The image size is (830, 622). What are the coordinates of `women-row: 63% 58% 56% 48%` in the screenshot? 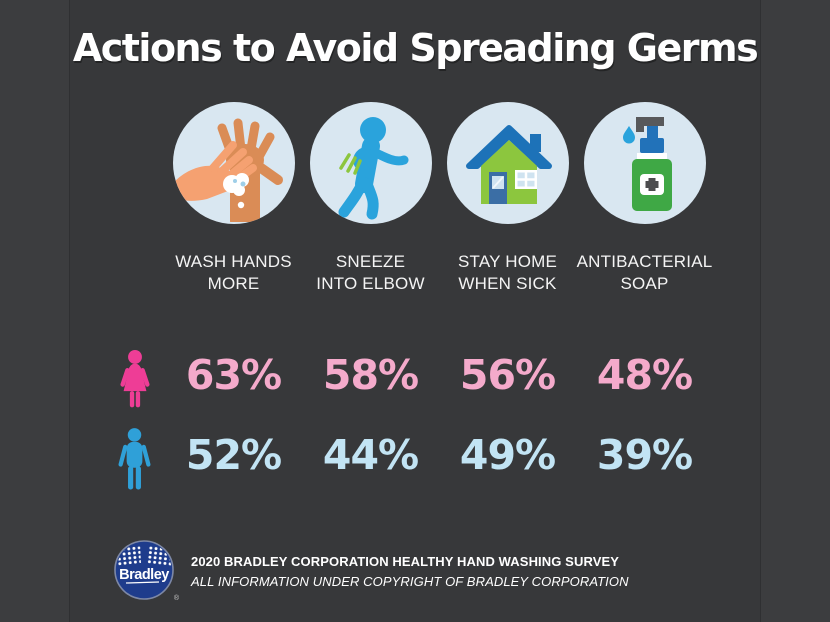 It's located at (462, 375).